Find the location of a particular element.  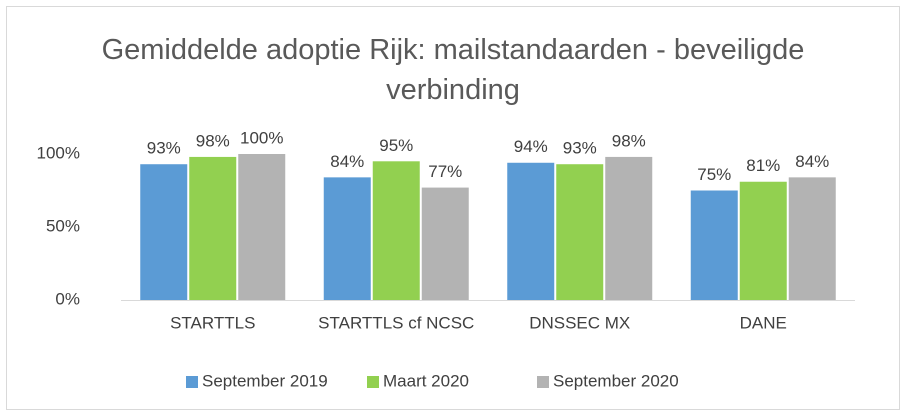

y-tick-label: 50% is located at coordinates (63, 225).